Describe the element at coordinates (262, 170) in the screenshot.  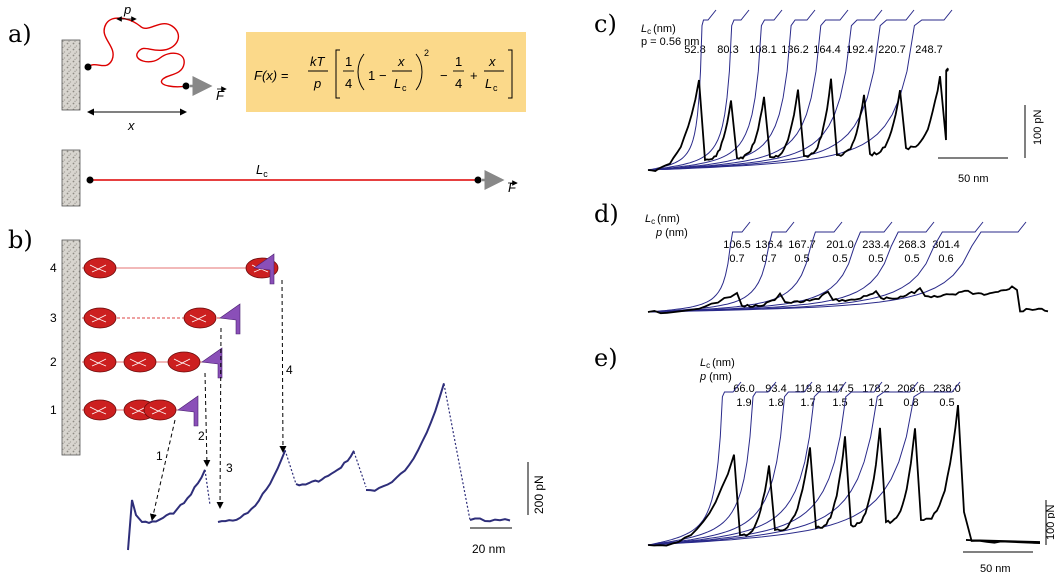
I see `contour-length-label: Lc` at that location.